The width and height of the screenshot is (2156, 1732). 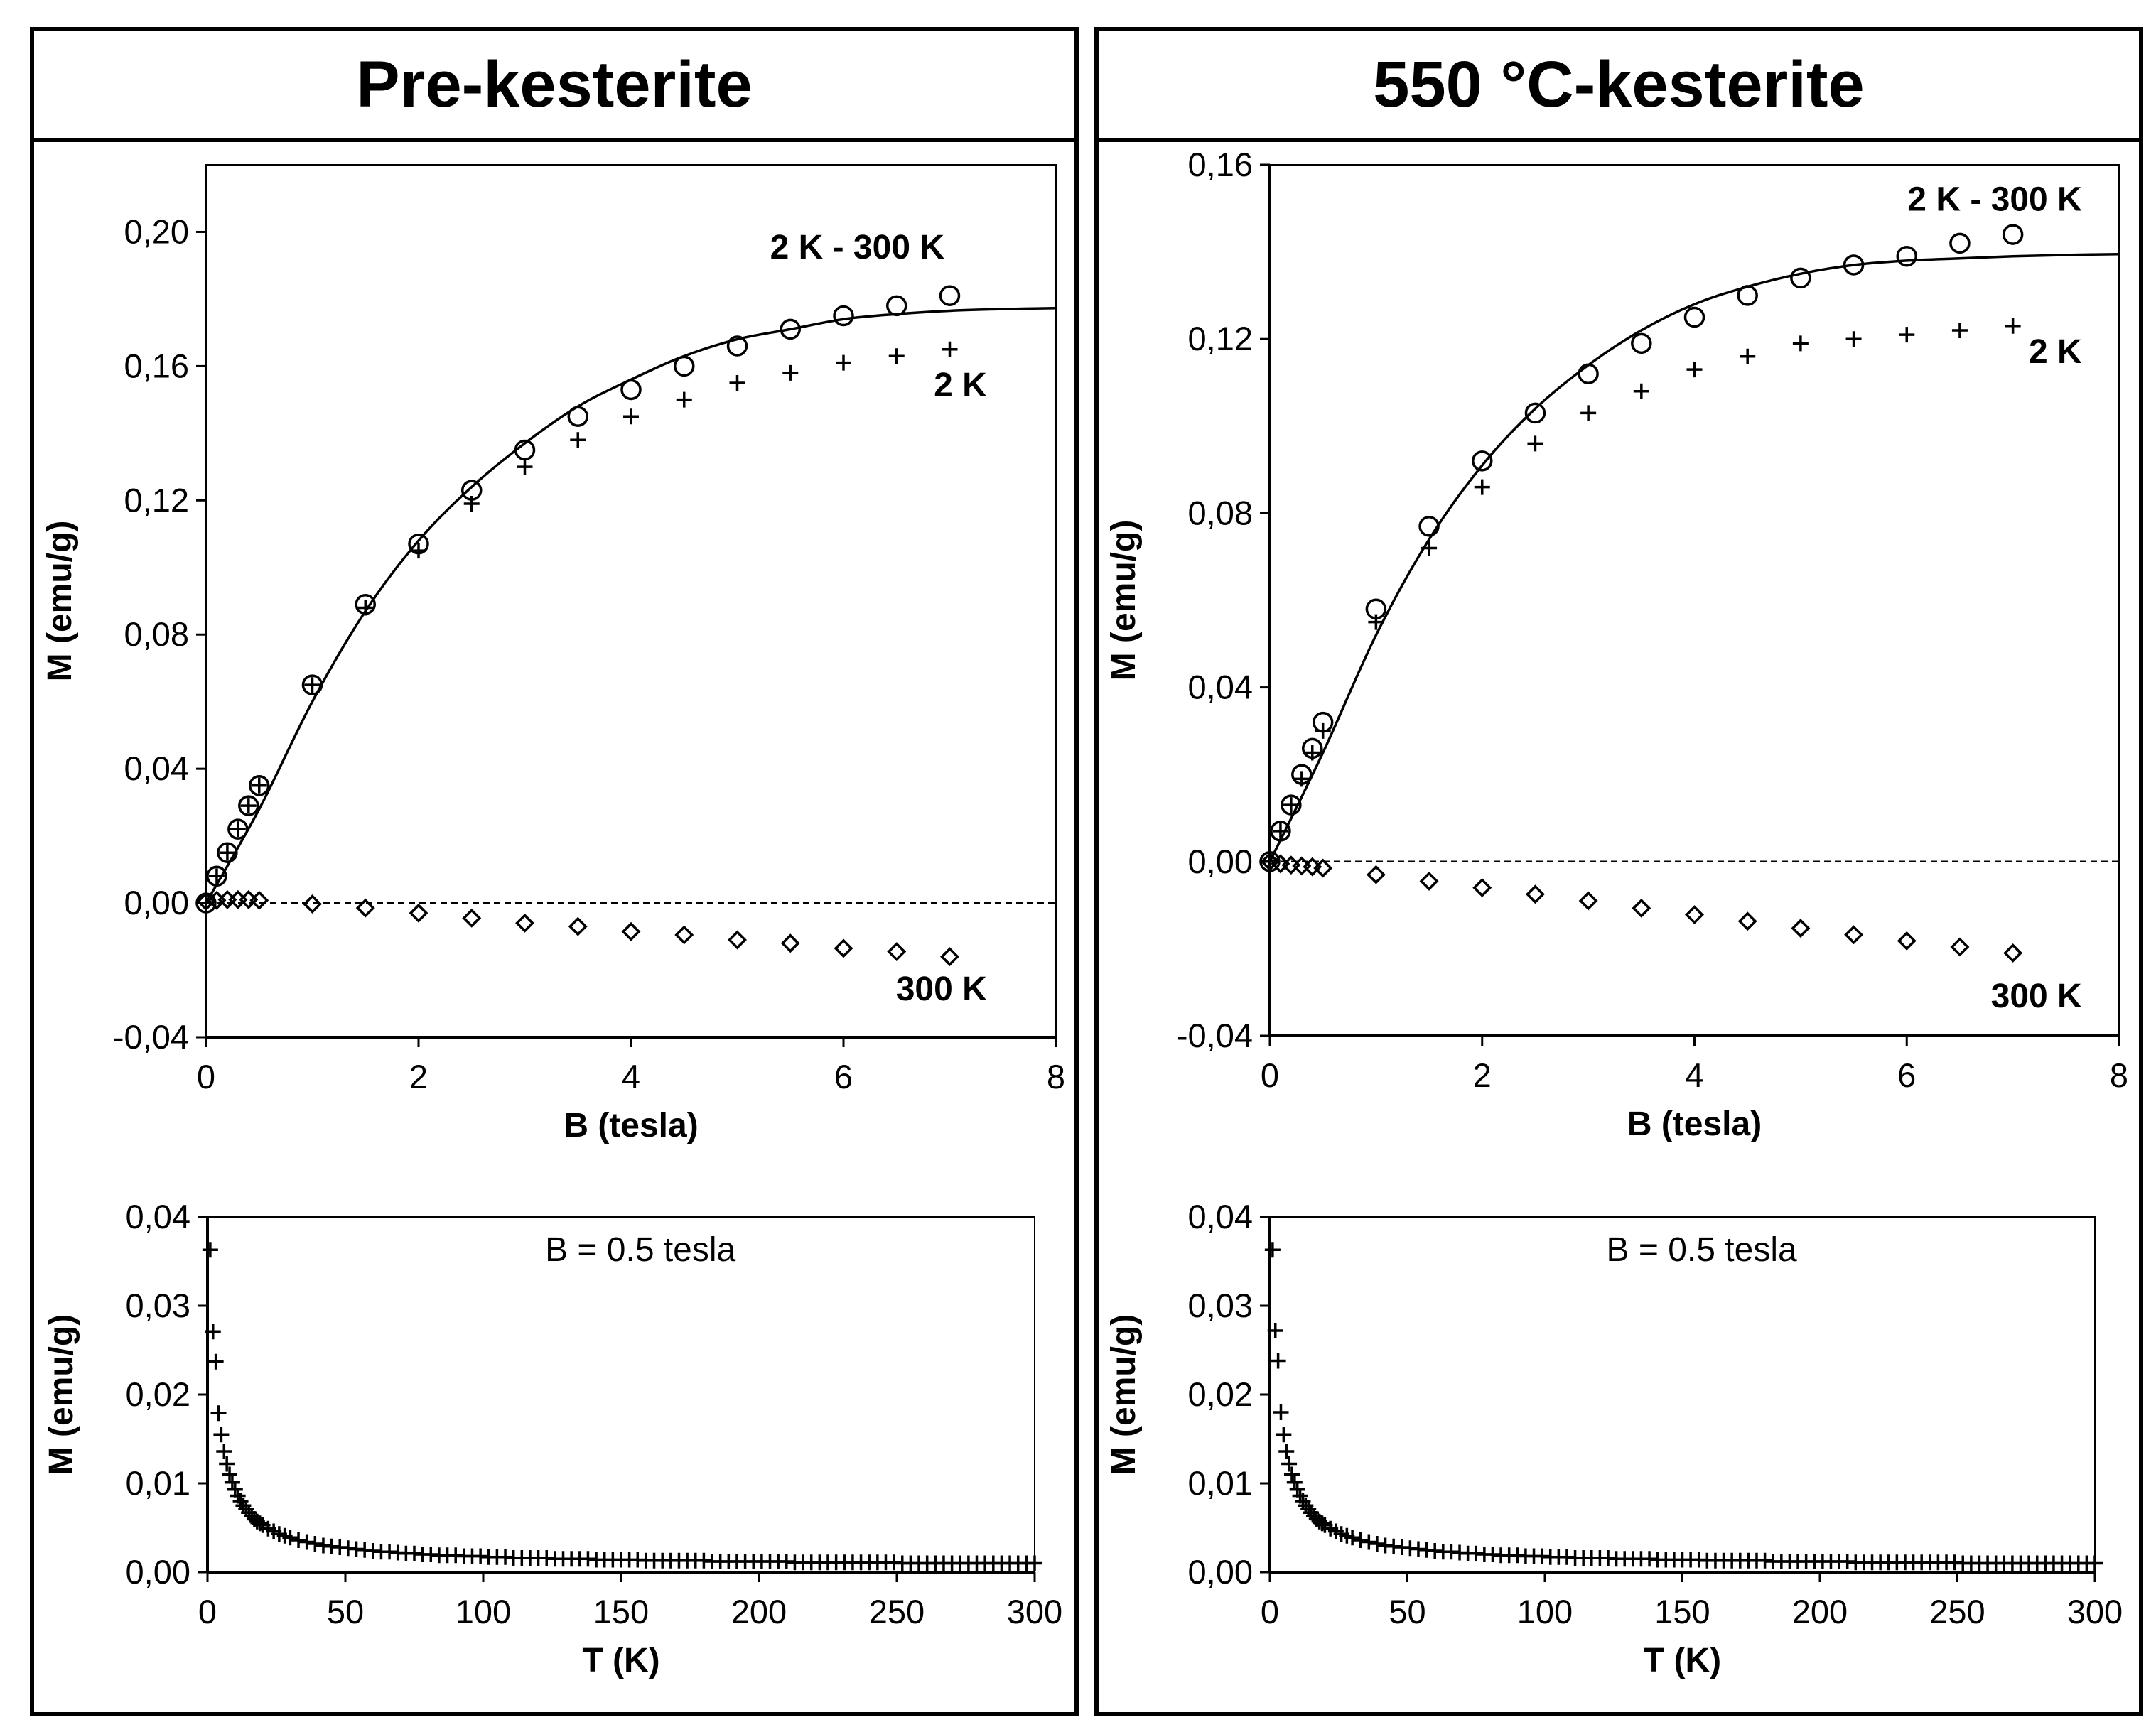 I want to click on y-tick-label: 0,00, so click(x=156, y=903).